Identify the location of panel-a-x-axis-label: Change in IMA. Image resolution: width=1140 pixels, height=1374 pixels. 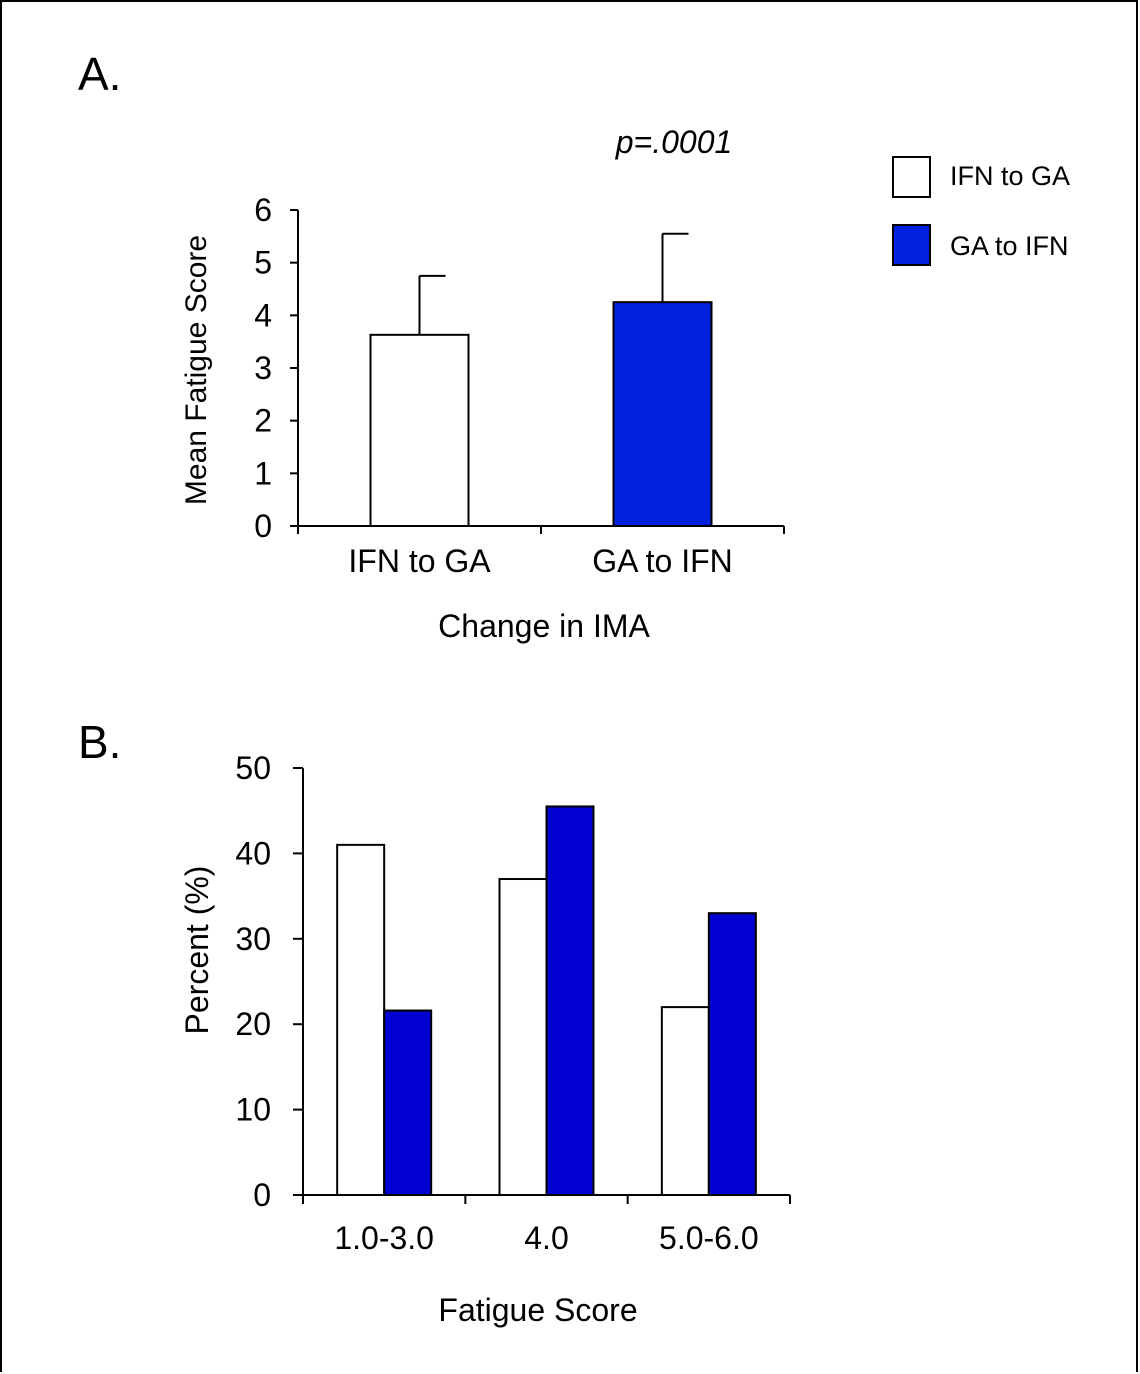
(544, 626).